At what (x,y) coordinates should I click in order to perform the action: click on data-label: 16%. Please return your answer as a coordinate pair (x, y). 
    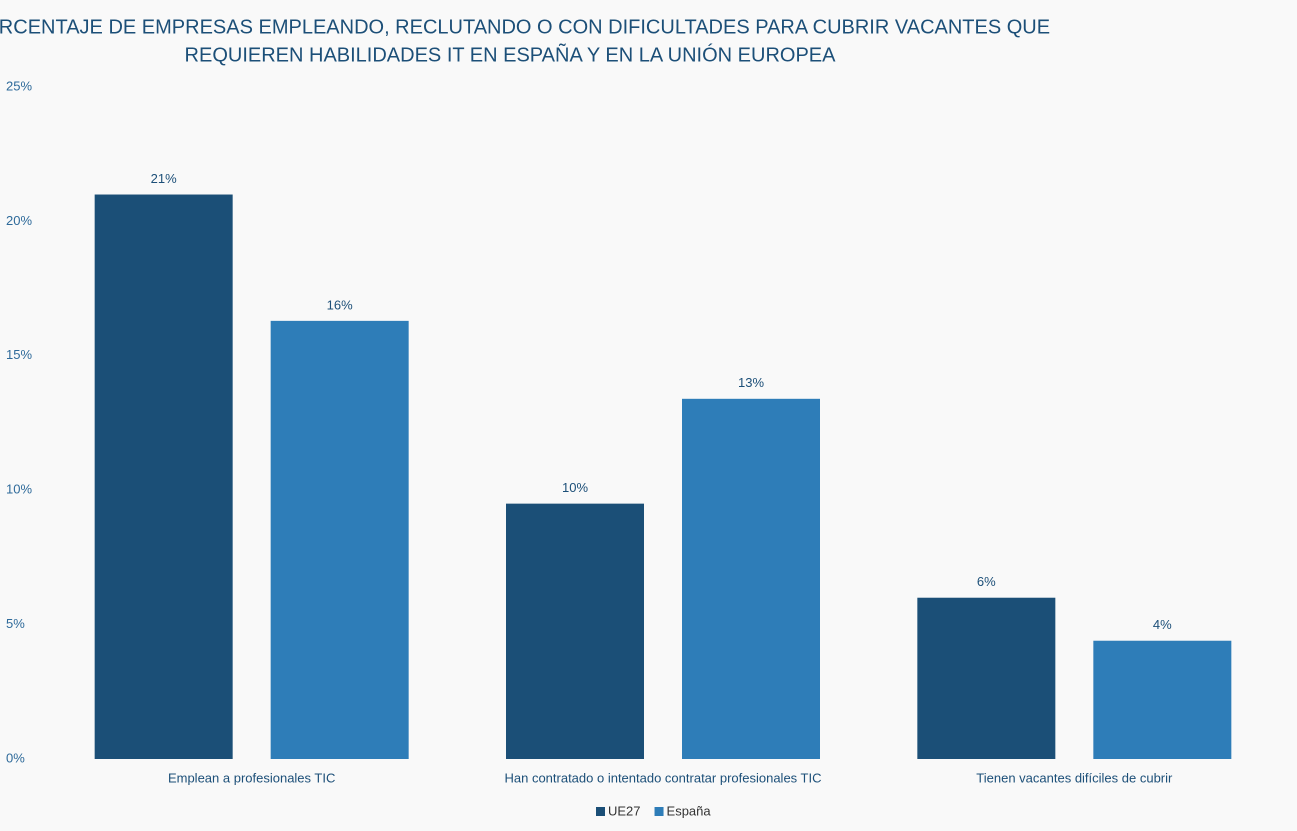
    Looking at the image, I should click on (340, 304).